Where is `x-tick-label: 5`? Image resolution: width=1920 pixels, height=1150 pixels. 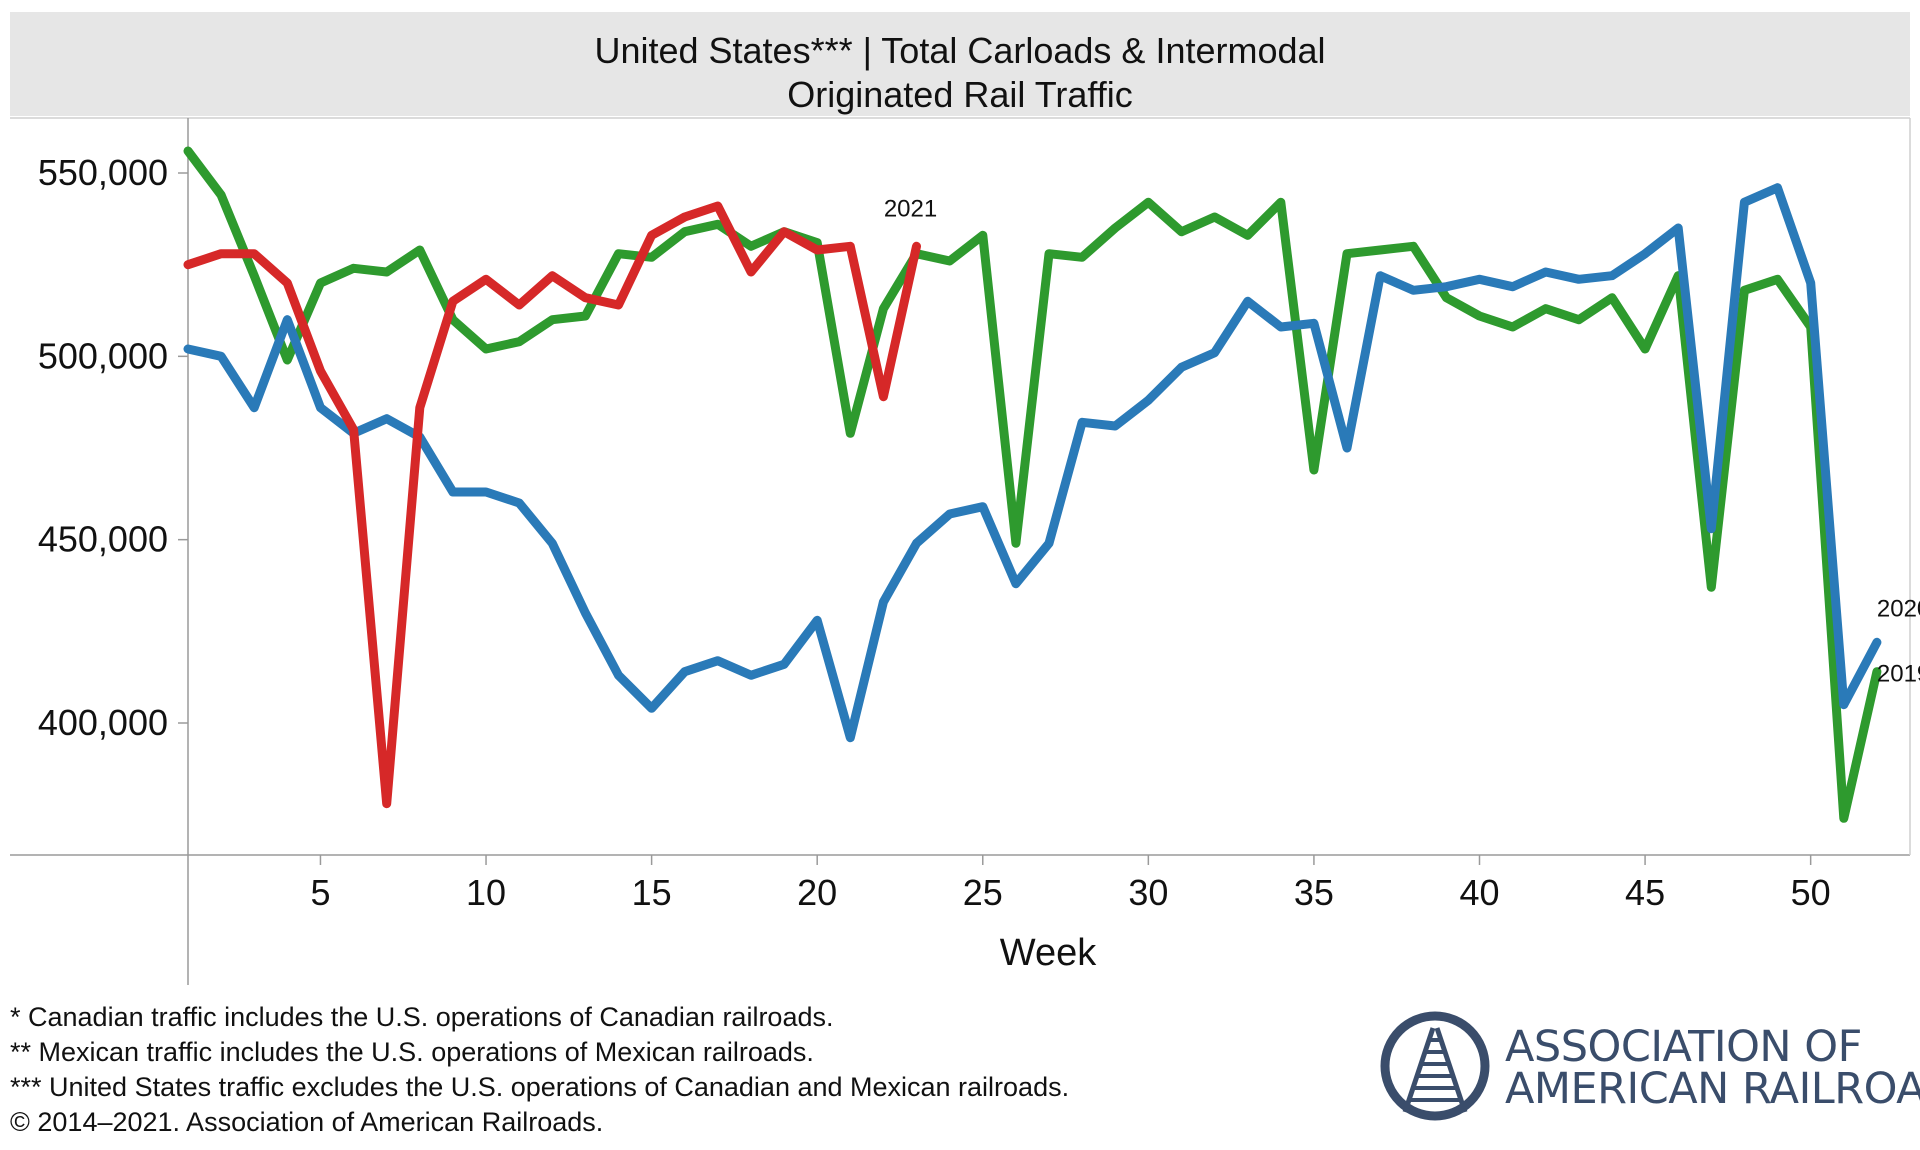
x-tick-label: 5 is located at coordinates (320, 892).